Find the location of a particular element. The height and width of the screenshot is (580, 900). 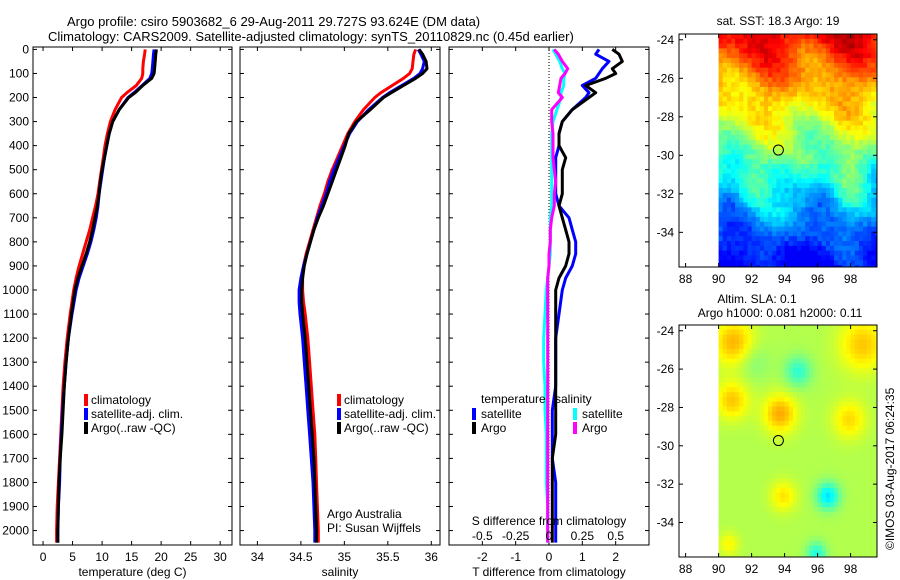

series-line-temperature-satellite is located at coordinates (580, 295).